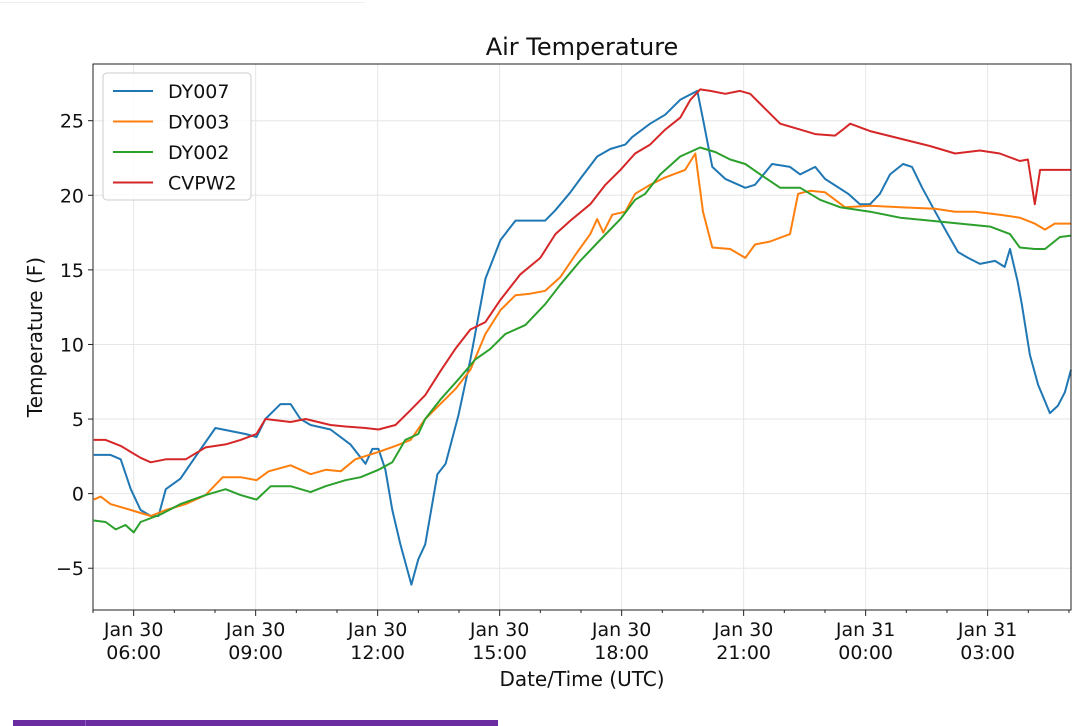  Describe the element at coordinates (133, 653) in the screenshot. I see `x-tick-time: 06:00` at that location.